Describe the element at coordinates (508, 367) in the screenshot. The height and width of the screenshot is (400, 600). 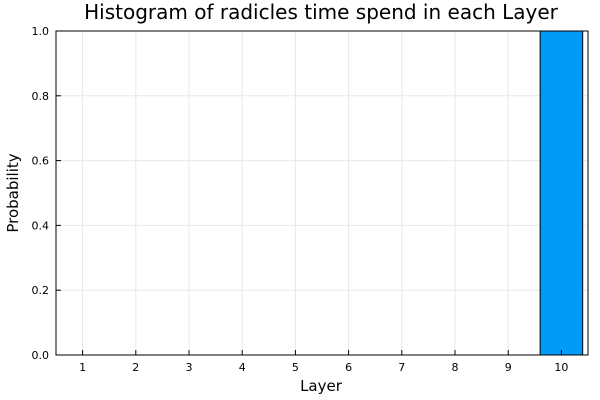
I see `x-tick-label: 9` at that location.